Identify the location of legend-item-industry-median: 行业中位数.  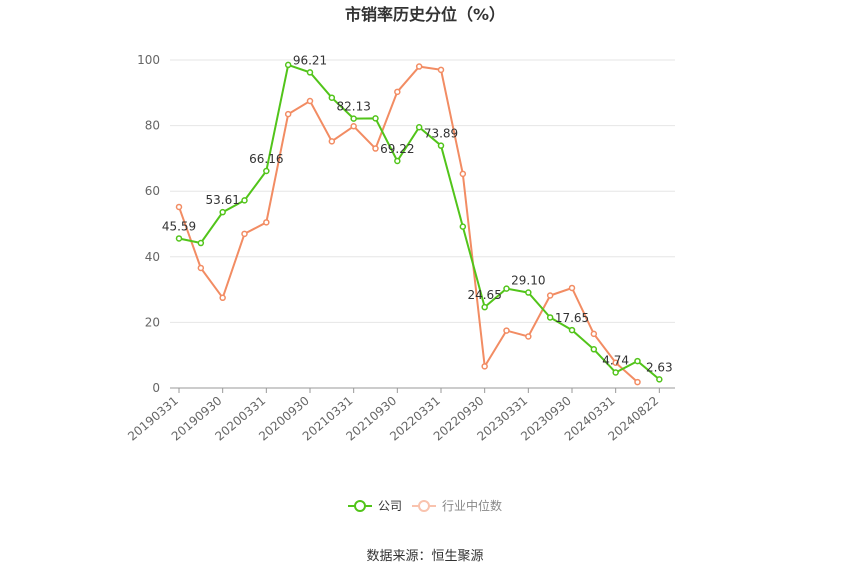
(457, 505).